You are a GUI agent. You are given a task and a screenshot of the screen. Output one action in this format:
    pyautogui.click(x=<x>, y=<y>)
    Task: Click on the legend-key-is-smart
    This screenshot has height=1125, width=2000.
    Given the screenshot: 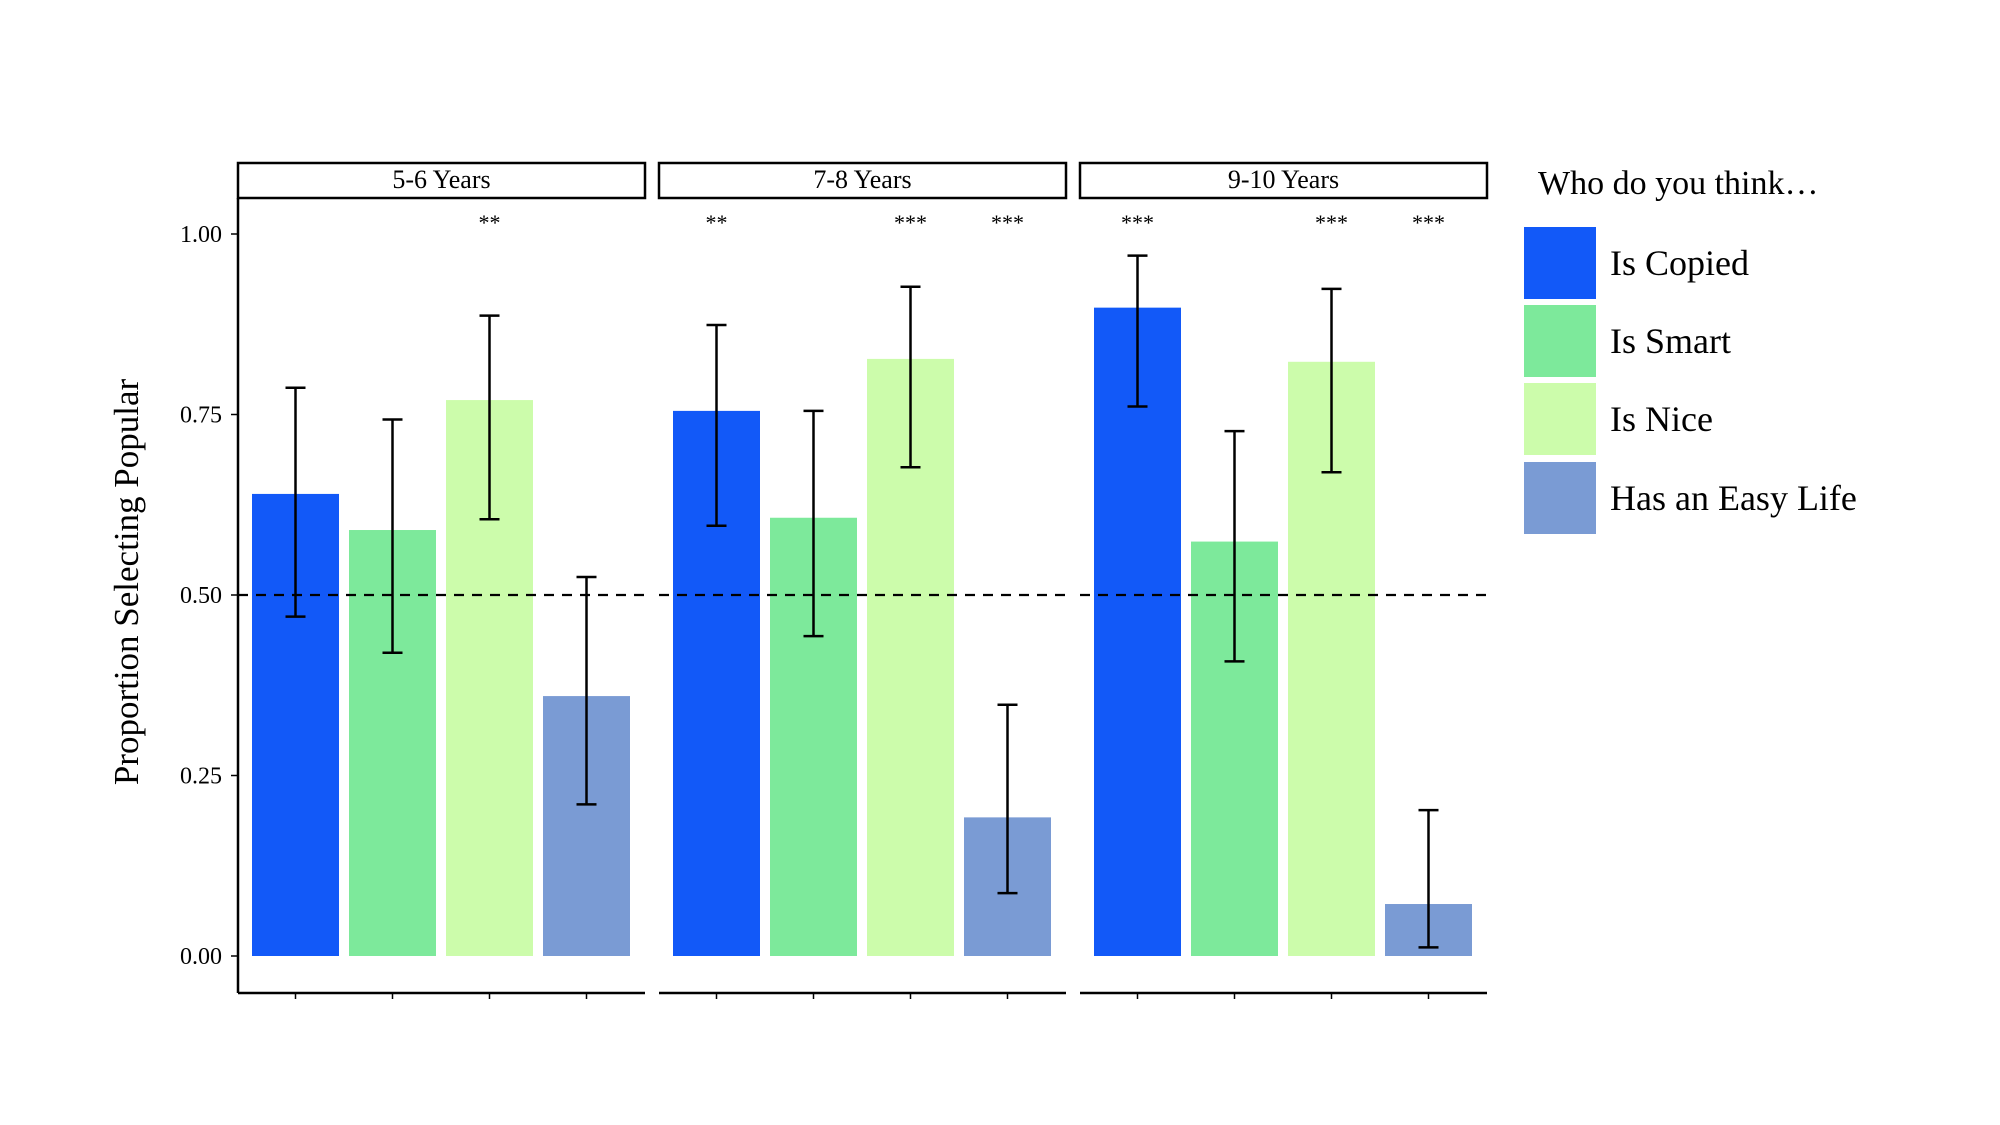 What is the action you would take?
    pyautogui.click(x=1560, y=341)
    